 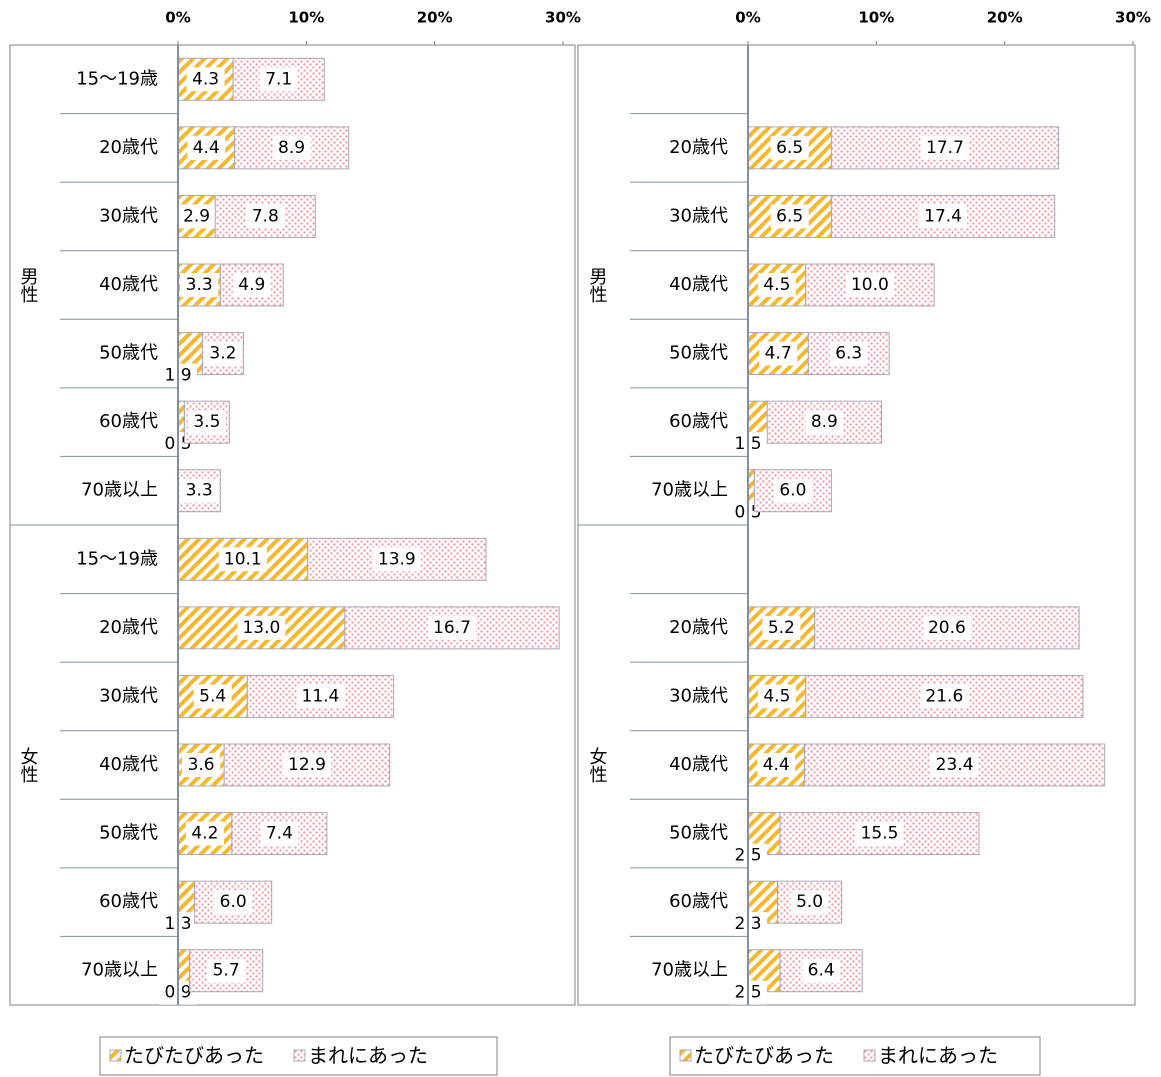 What do you see at coordinates (747, 18) in the screenshot?
I see `x-tick-label: 0%` at bounding box center [747, 18].